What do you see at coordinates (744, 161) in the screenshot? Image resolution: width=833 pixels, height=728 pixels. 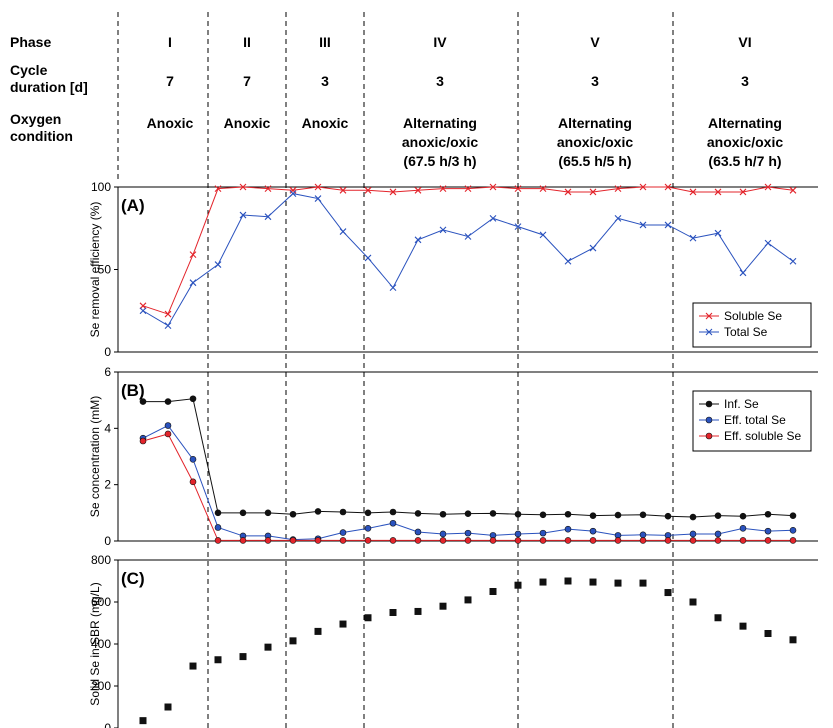 I see `phase-oxygen-condition: (63.5 h/7 h)` at bounding box center [744, 161].